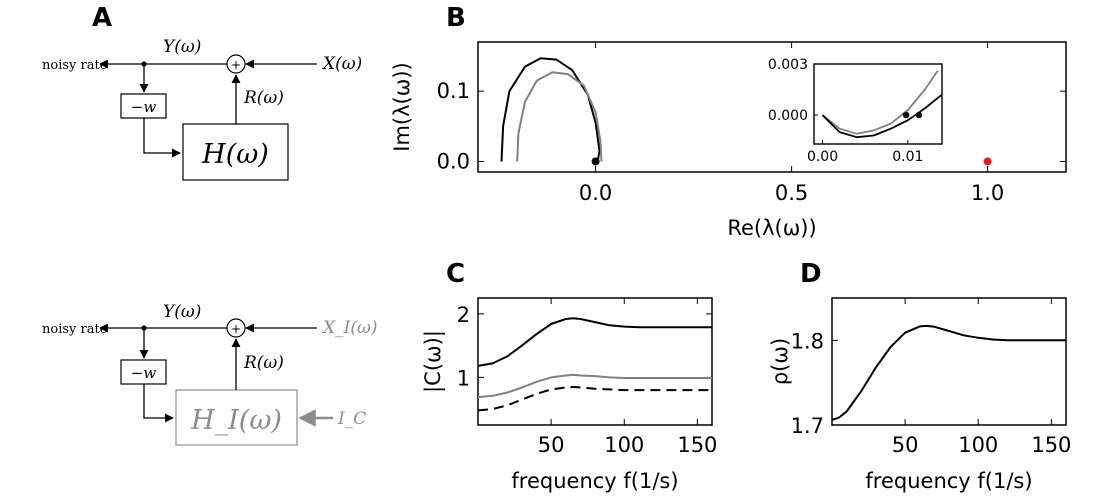 This screenshot has height=498, width=1093. I want to click on transfer-function-label: H_I(ω), so click(236, 420).